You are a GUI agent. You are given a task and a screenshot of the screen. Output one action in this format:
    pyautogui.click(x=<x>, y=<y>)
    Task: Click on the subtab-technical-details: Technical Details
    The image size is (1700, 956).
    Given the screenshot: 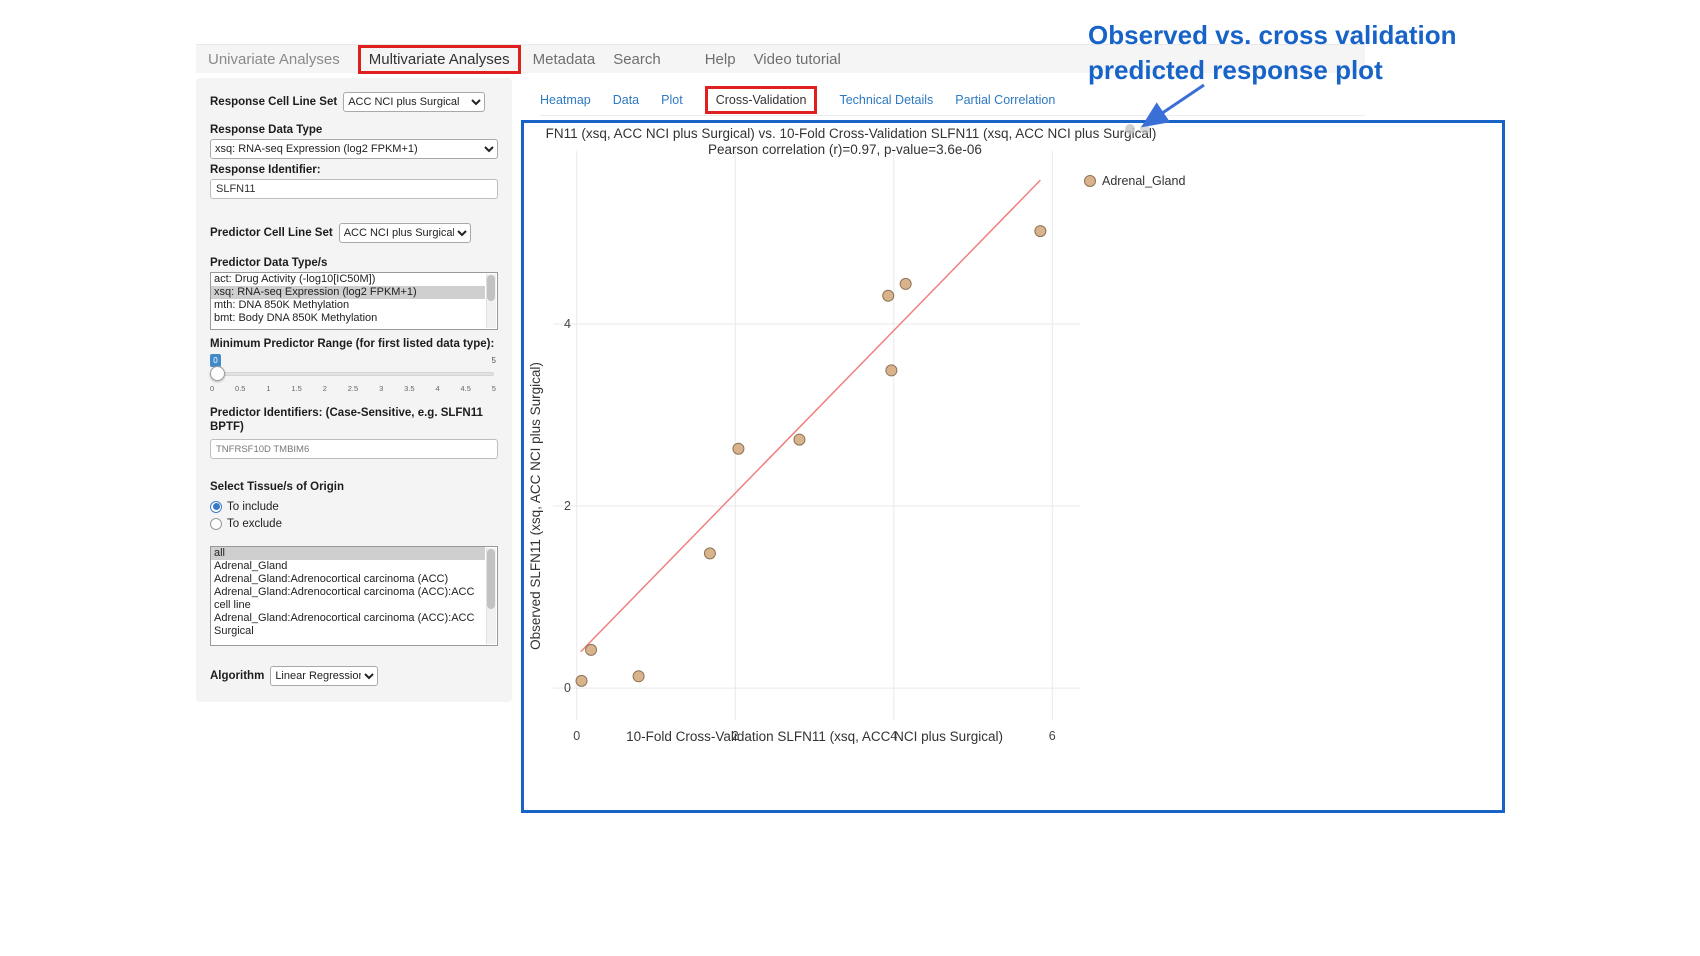 What is the action you would take?
    pyautogui.click(x=886, y=99)
    